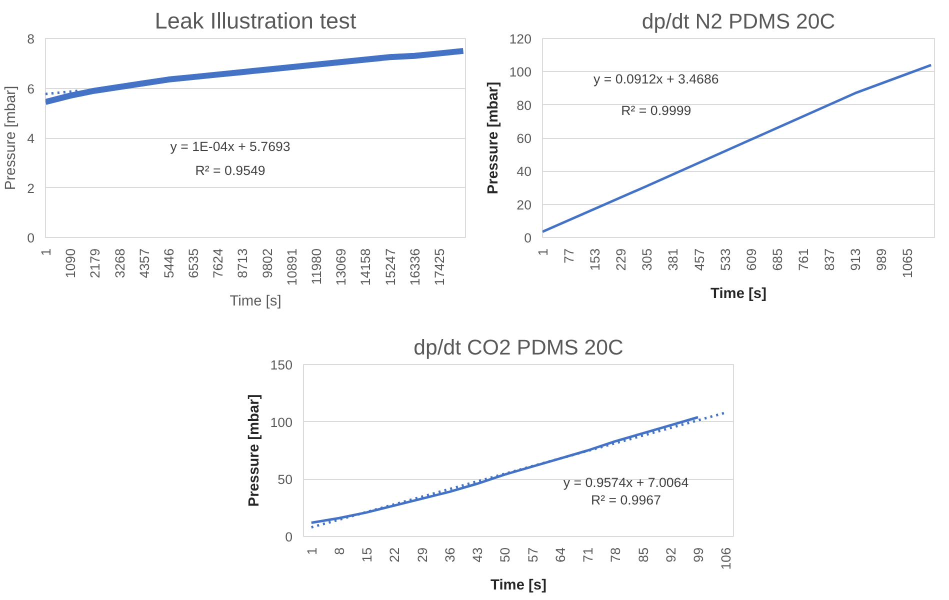 The width and height of the screenshot is (949, 600). What do you see at coordinates (699, 259) in the screenshot?
I see `x-tick-label: 457` at bounding box center [699, 259].